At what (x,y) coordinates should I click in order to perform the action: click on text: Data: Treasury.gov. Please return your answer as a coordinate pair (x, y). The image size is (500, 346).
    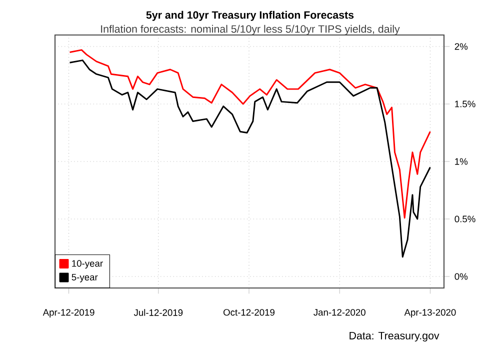
    Looking at the image, I should click on (395, 337).